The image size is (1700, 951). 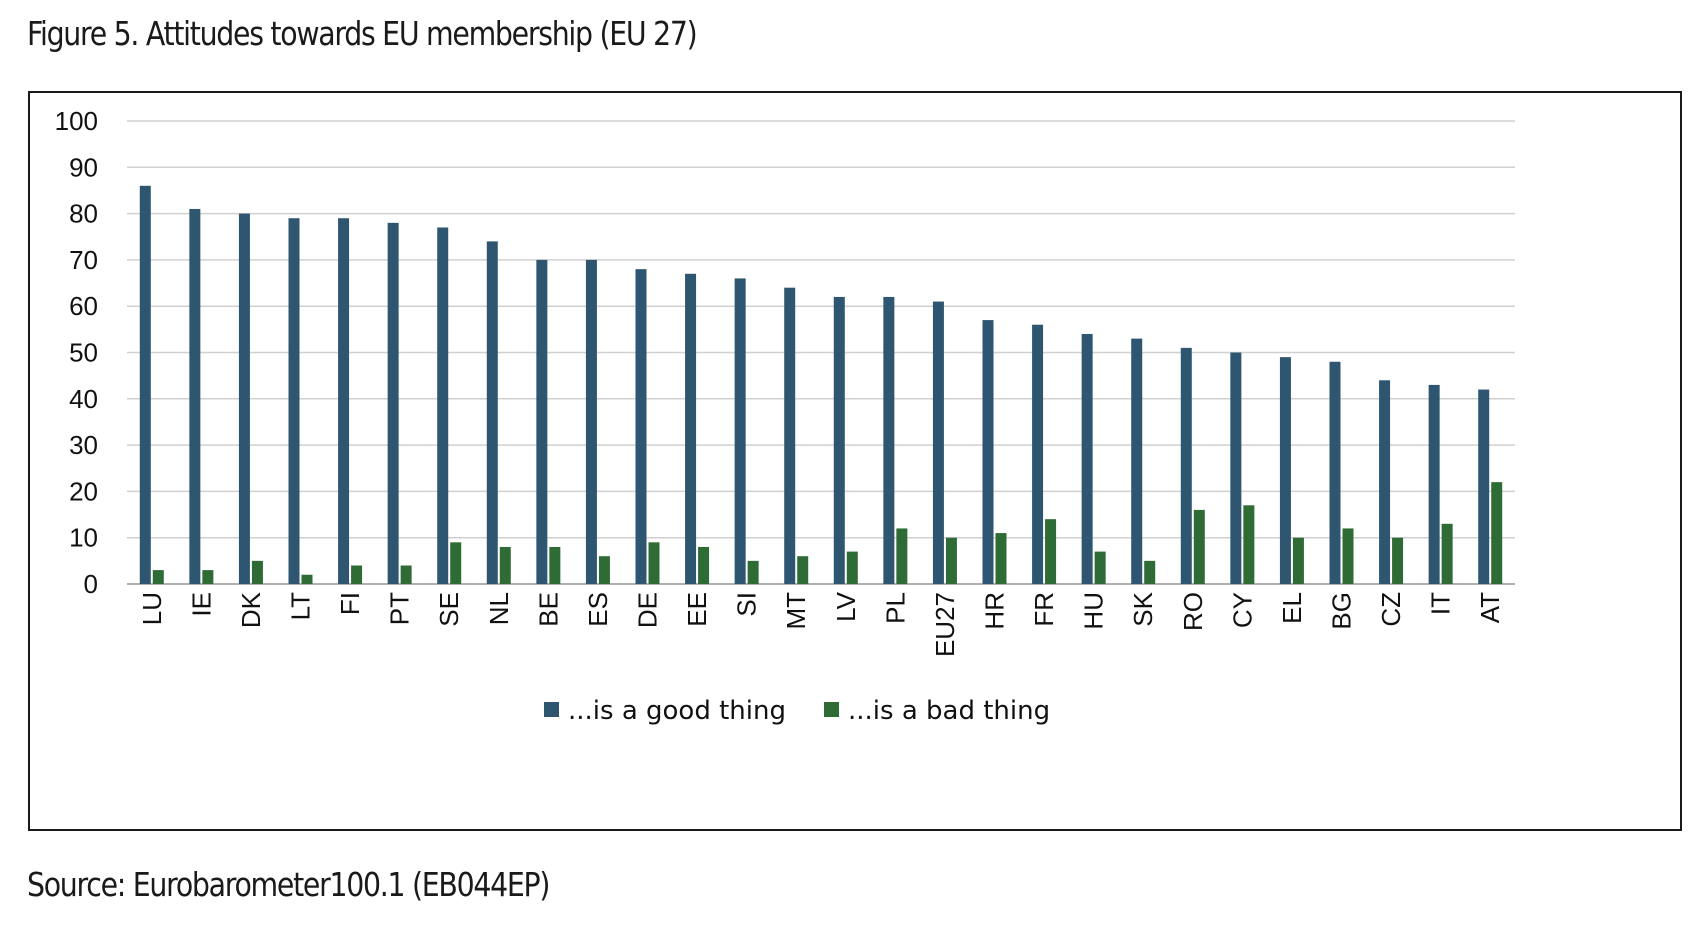 What do you see at coordinates (740, 431) in the screenshot?
I see `bar-good-si` at bounding box center [740, 431].